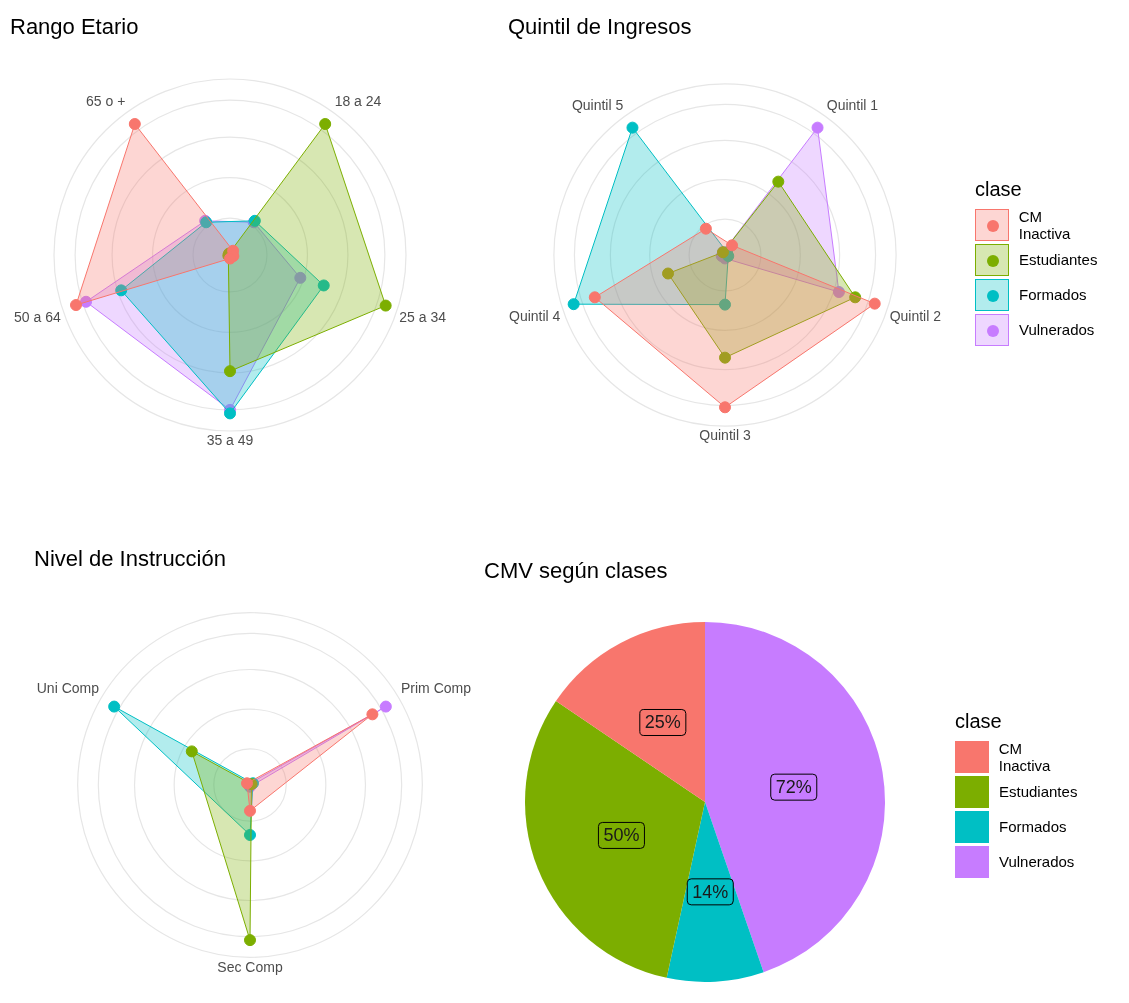 The height and width of the screenshot is (1003, 1129). What do you see at coordinates (621, 835) in the screenshot?
I see `data-label: 50%` at bounding box center [621, 835].